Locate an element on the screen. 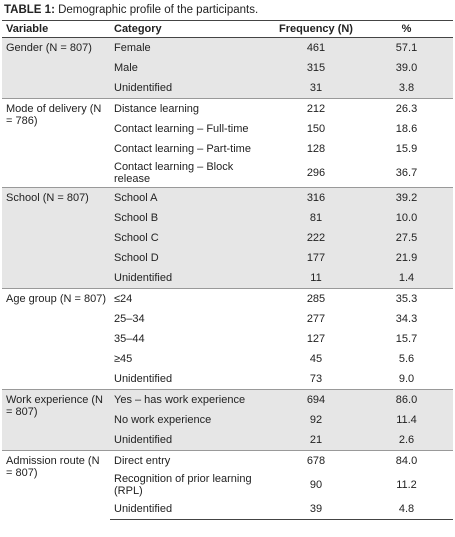 Image resolution: width=455 pixels, height=537 pixels. category-cell: School B is located at coordinates (191, 218).